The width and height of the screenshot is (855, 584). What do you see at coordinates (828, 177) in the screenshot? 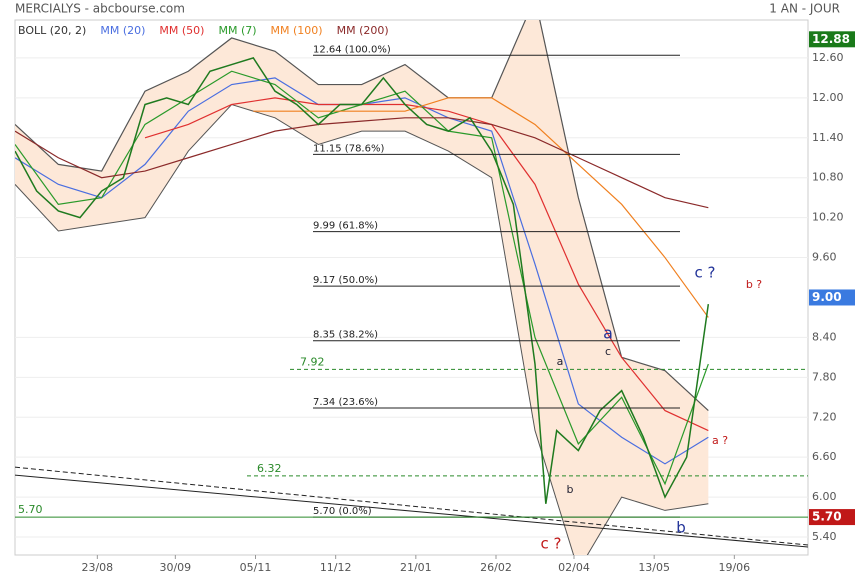
I see `y-tick-label: 10.80` at bounding box center [828, 177].